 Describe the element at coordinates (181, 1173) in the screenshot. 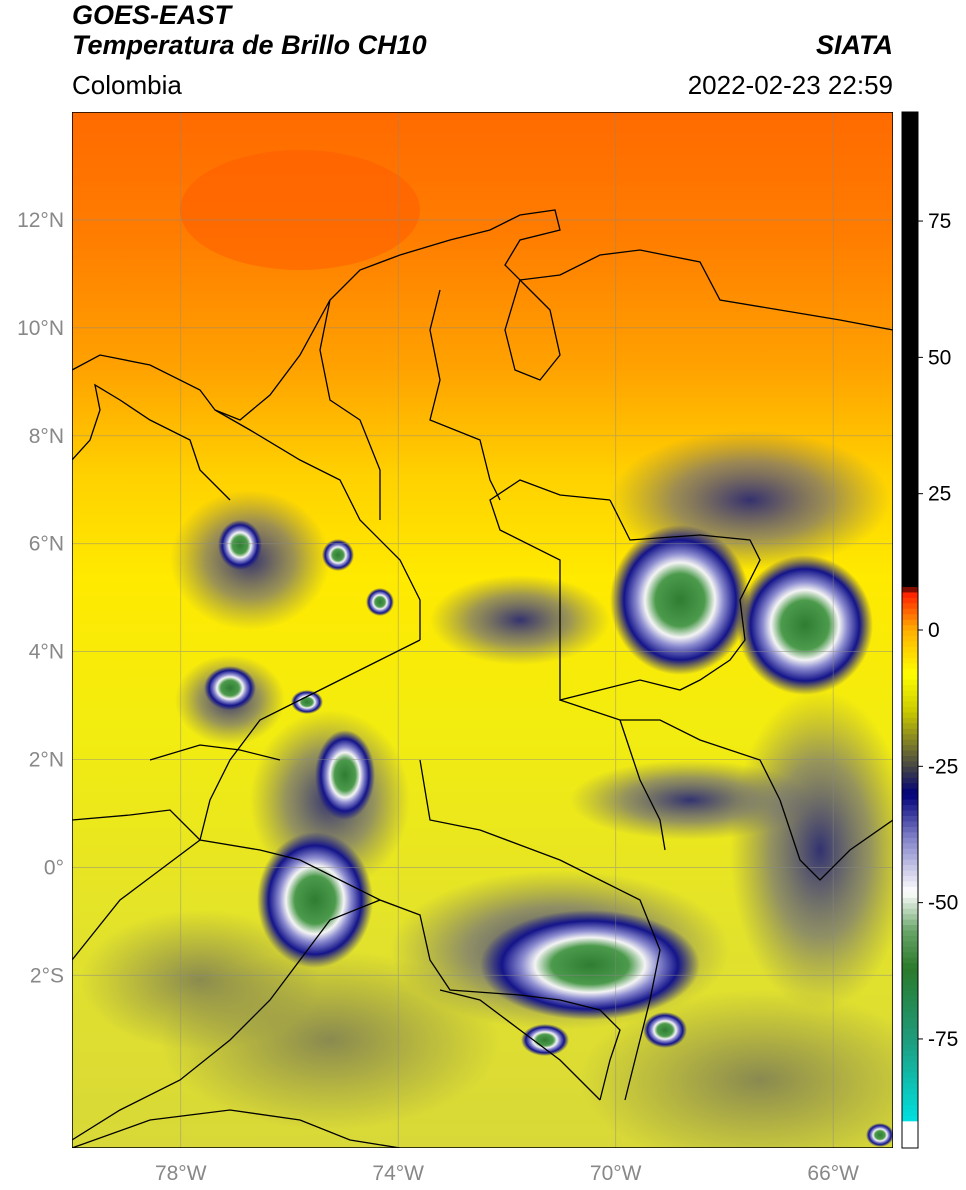

I see `lon-tick-label: 78°W` at that location.